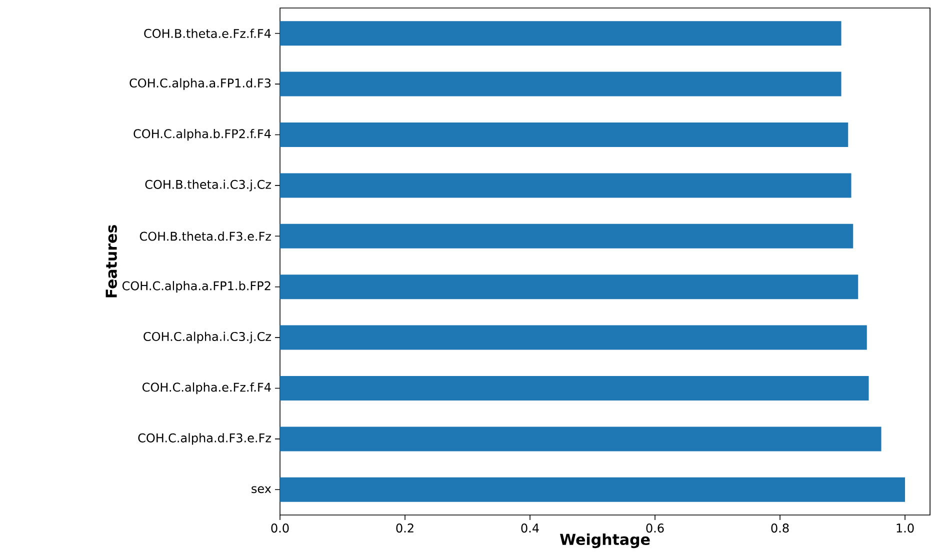 The height and width of the screenshot is (559, 931). I want to click on x-tick-label: 0.6, so click(655, 528).